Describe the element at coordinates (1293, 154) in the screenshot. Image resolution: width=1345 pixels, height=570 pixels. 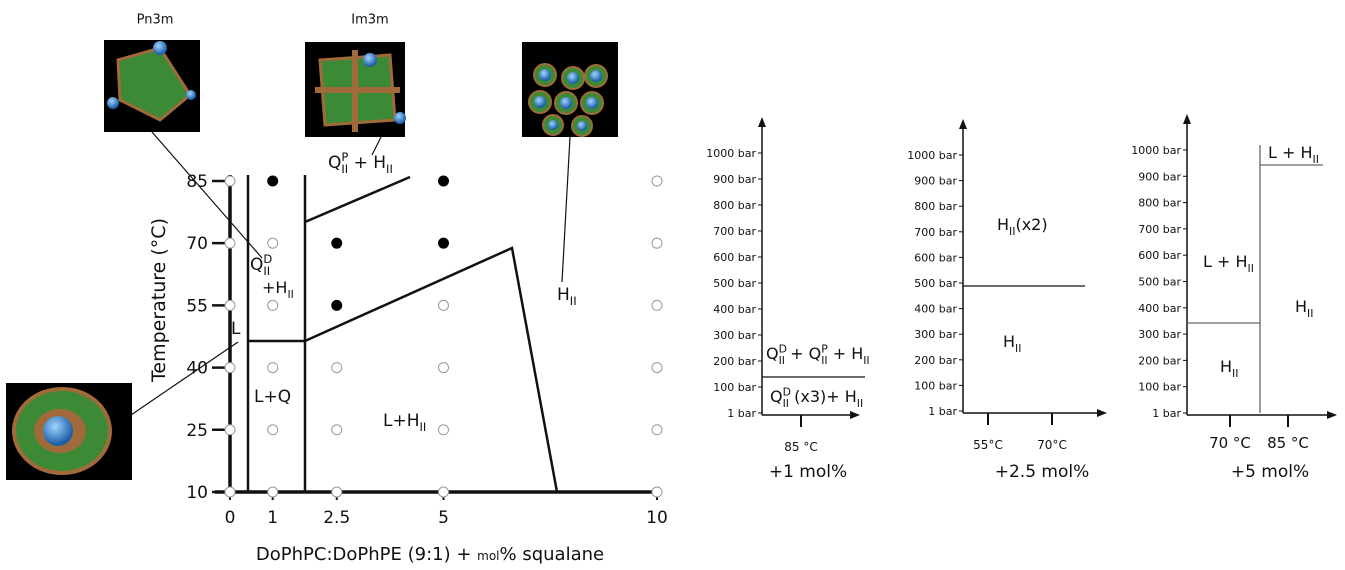
I see `region-label: L + HII` at that location.